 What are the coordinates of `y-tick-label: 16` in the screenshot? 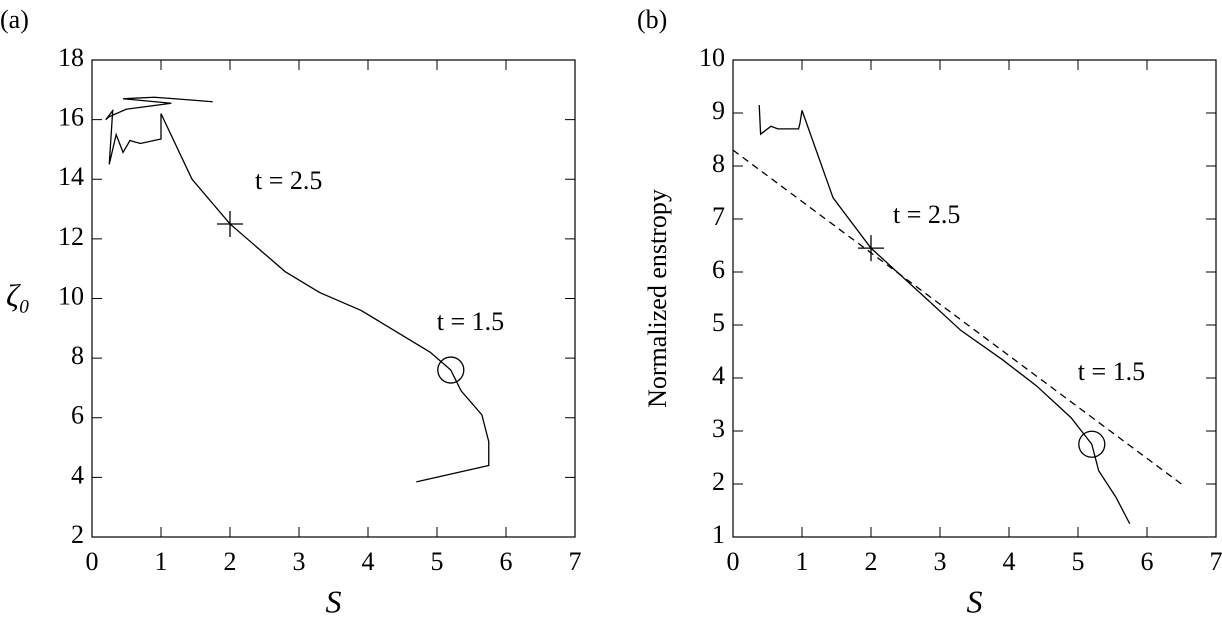 It's located at (71, 117).